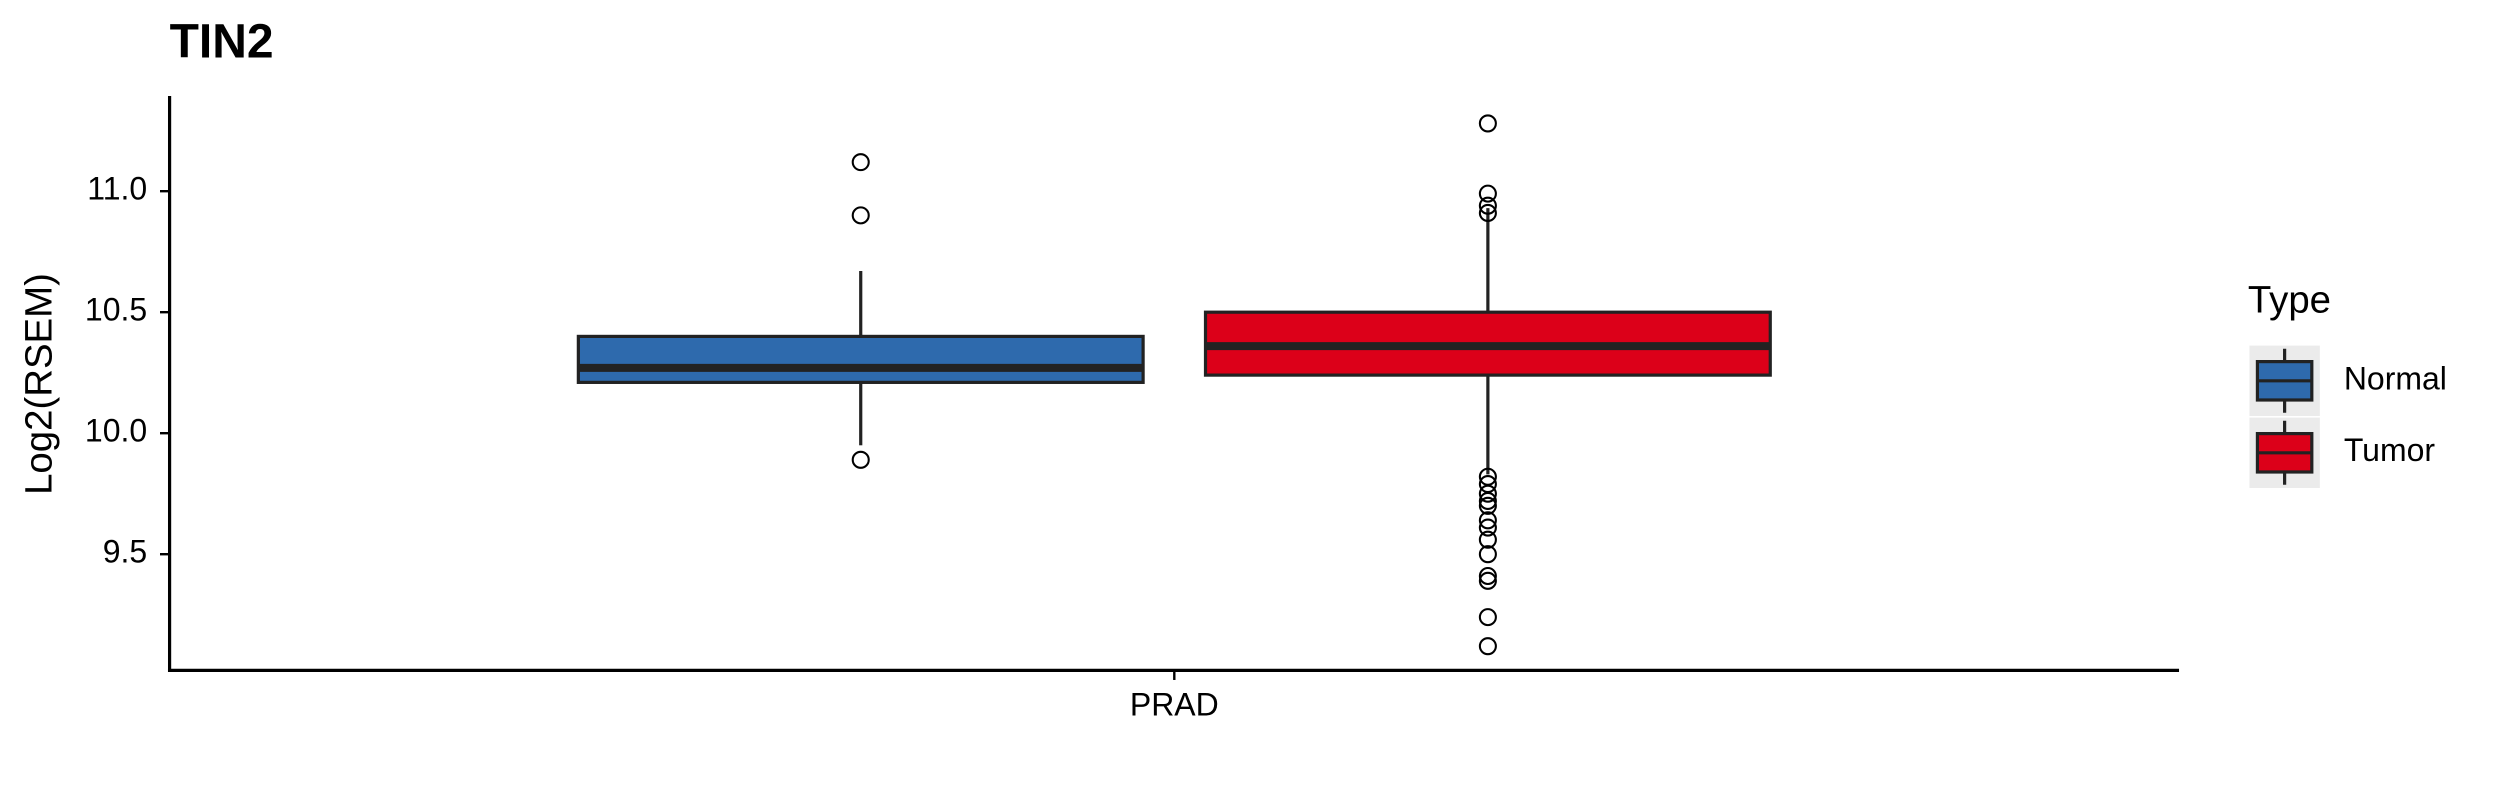  I want to click on x-tick-label: PRAD, so click(1174, 705).